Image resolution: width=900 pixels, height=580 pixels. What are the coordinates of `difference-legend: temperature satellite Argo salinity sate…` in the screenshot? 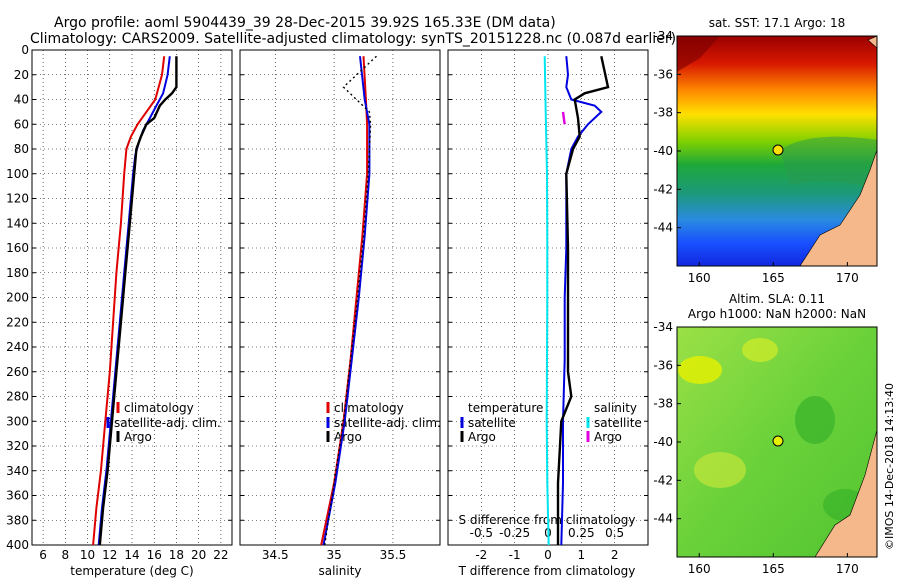 It's located at (551, 422).